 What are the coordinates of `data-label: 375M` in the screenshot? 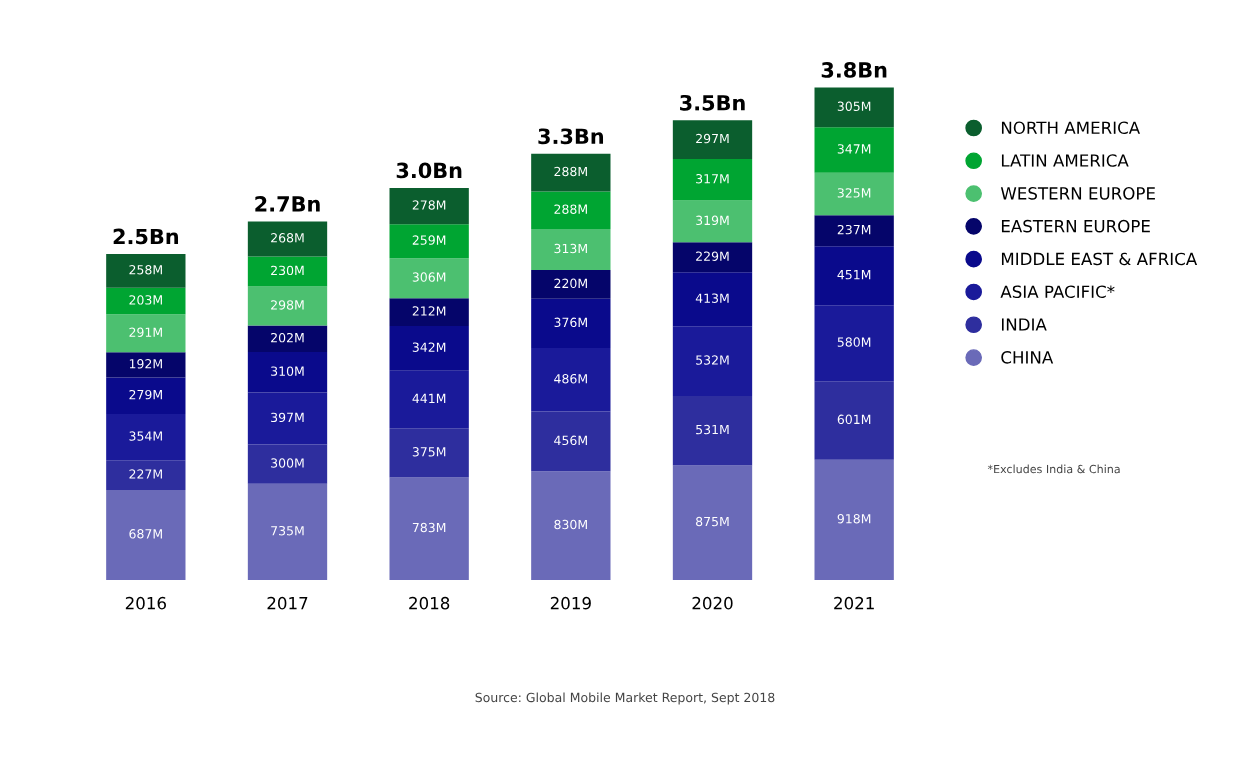 It's located at (429, 452).